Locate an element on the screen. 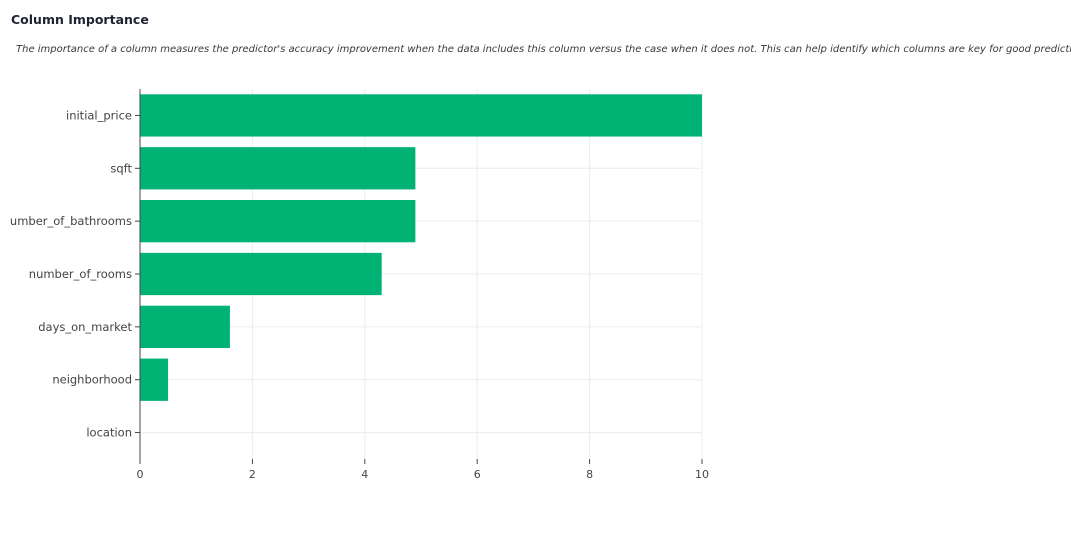  bar-sqft is located at coordinates (278, 168).